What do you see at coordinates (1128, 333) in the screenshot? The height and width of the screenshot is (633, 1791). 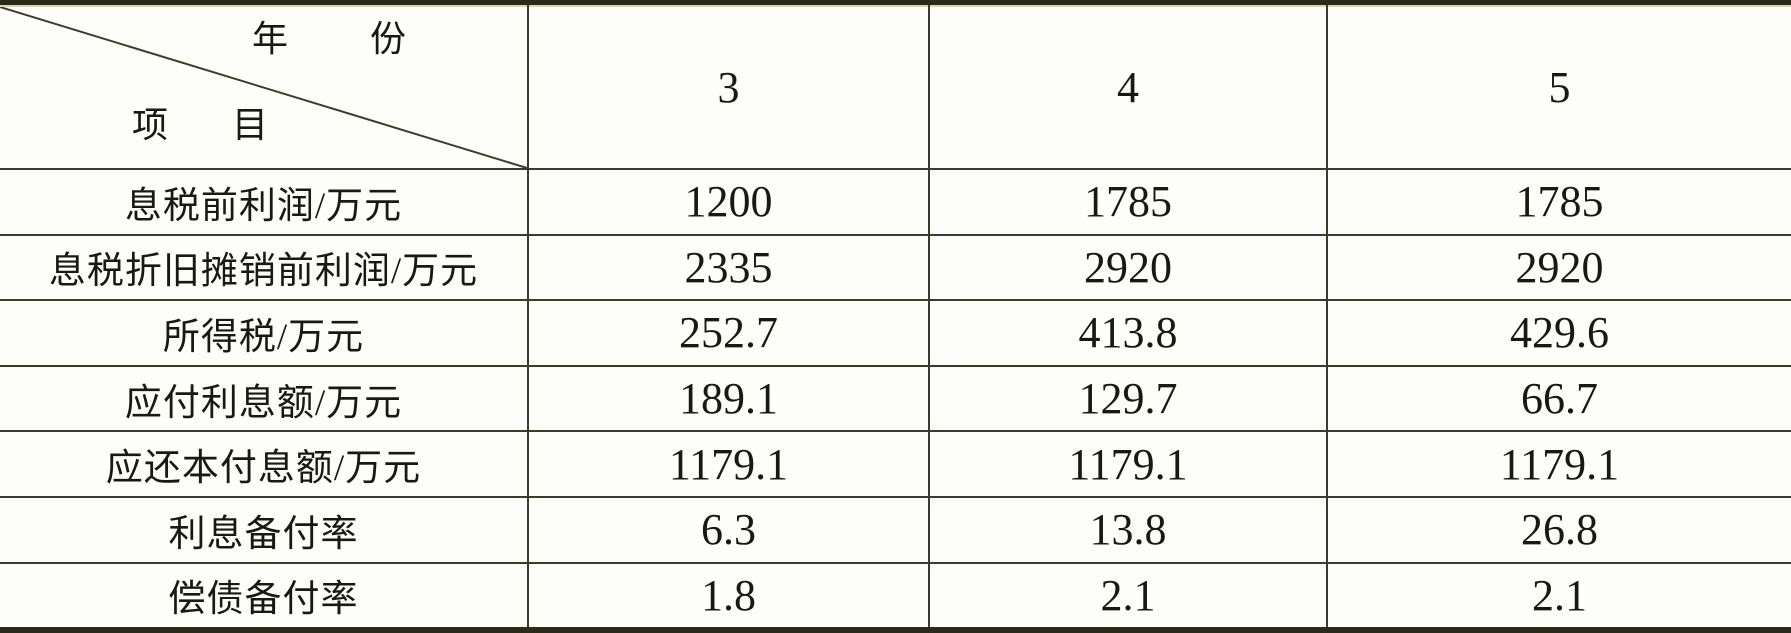 I see `value-cell: 413.8` at bounding box center [1128, 333].